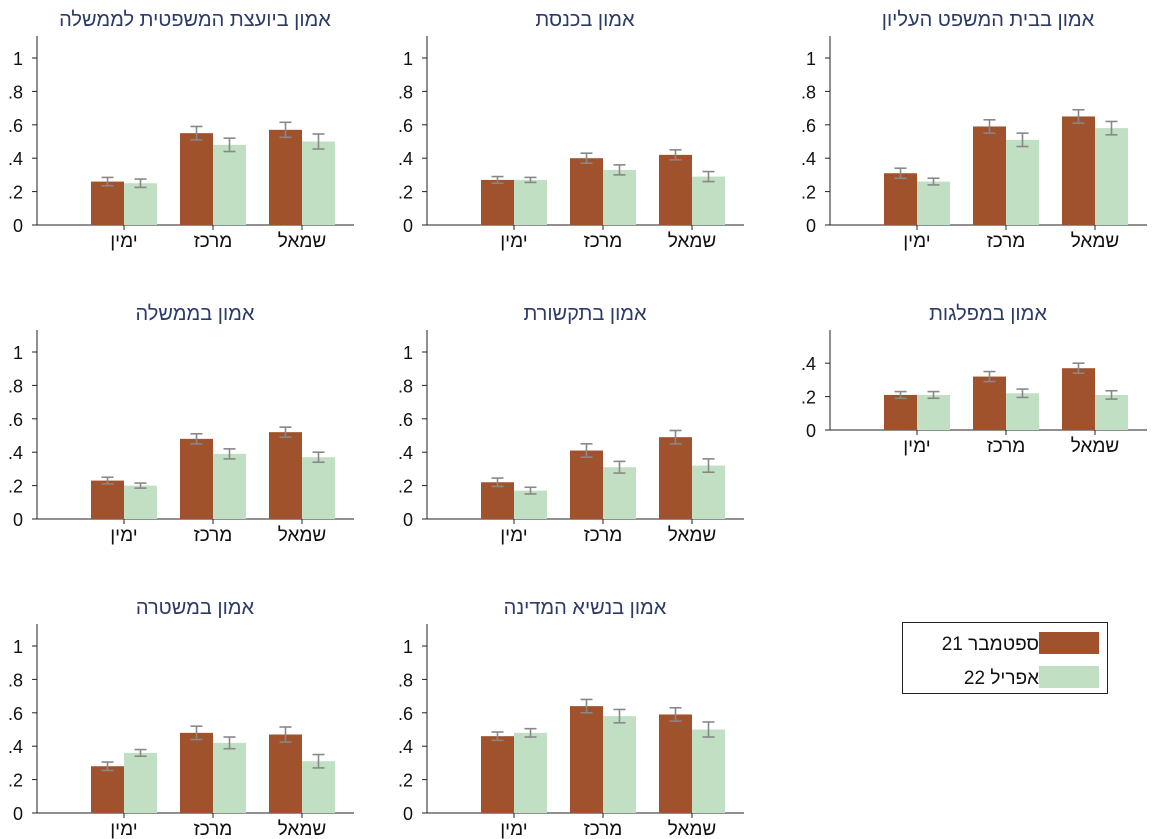 This screenshot has width=1156, height=839. What do you see at coordinates (571, 424) in the screenshot?
I see `panel-5: אמון בתקשורת 0 .2 .4 .6 .8 1 ימין מרכז שמאל` at bounding box center [571, 424].